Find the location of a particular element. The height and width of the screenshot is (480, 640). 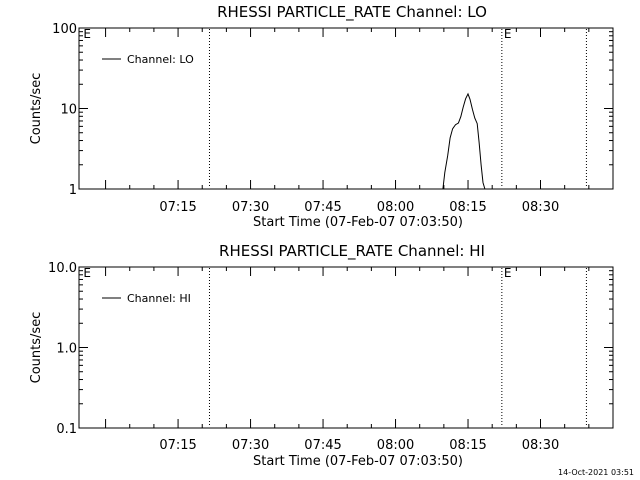

chart-title: RHESSI PARTICLE_RATE Channel: LO is located at coordinates (352, 12).